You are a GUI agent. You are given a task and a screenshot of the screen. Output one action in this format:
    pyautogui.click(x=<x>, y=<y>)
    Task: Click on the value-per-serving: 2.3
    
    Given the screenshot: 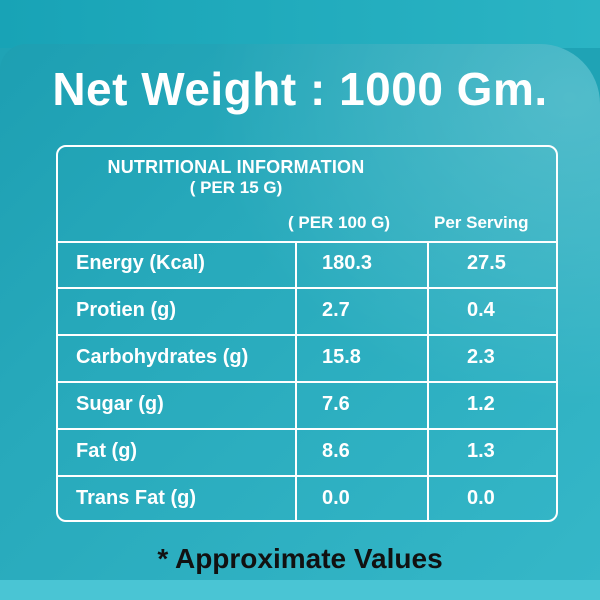 What is the action you would take?
    pyautogui.click(x=481, y=357)
    